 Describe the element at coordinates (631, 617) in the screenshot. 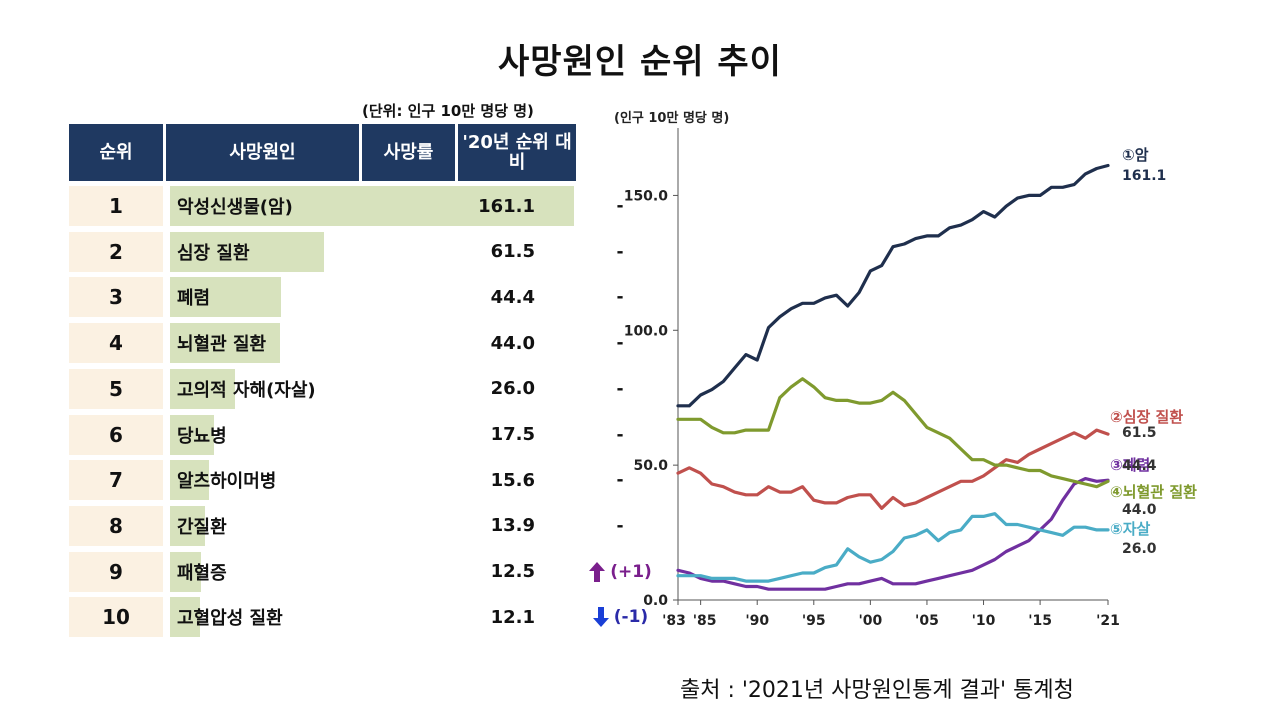

I see `rank-change-text: (-1)` at that location.